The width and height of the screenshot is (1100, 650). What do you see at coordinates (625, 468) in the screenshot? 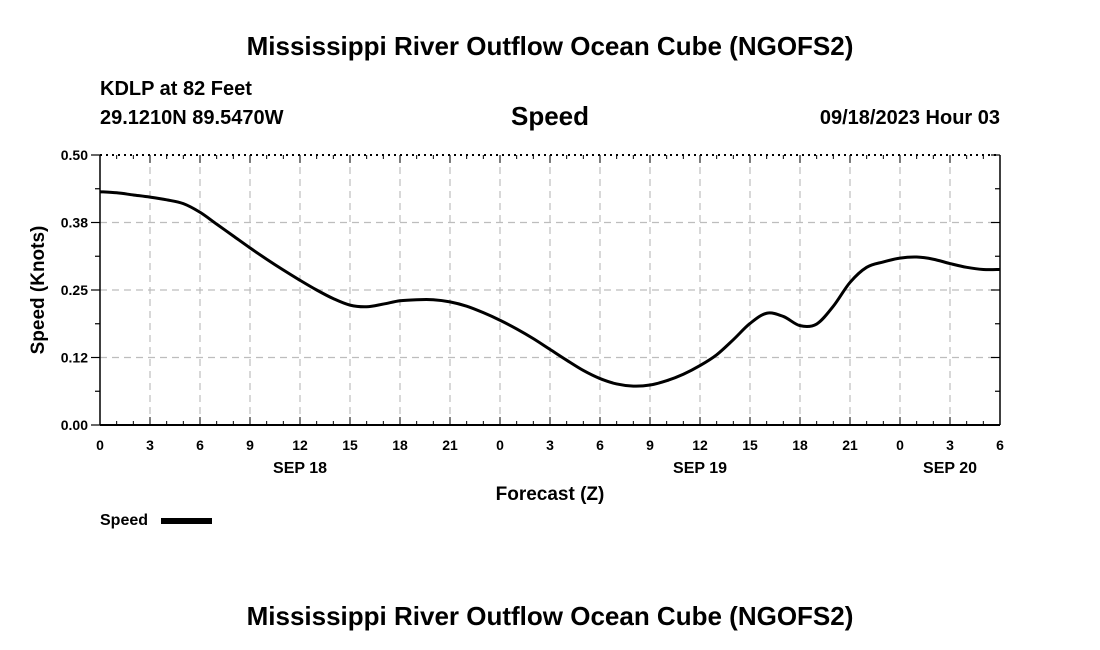
I see `date-labels: SEP 18 SEP 19 SEP 20` at bounding box center [625, 468].